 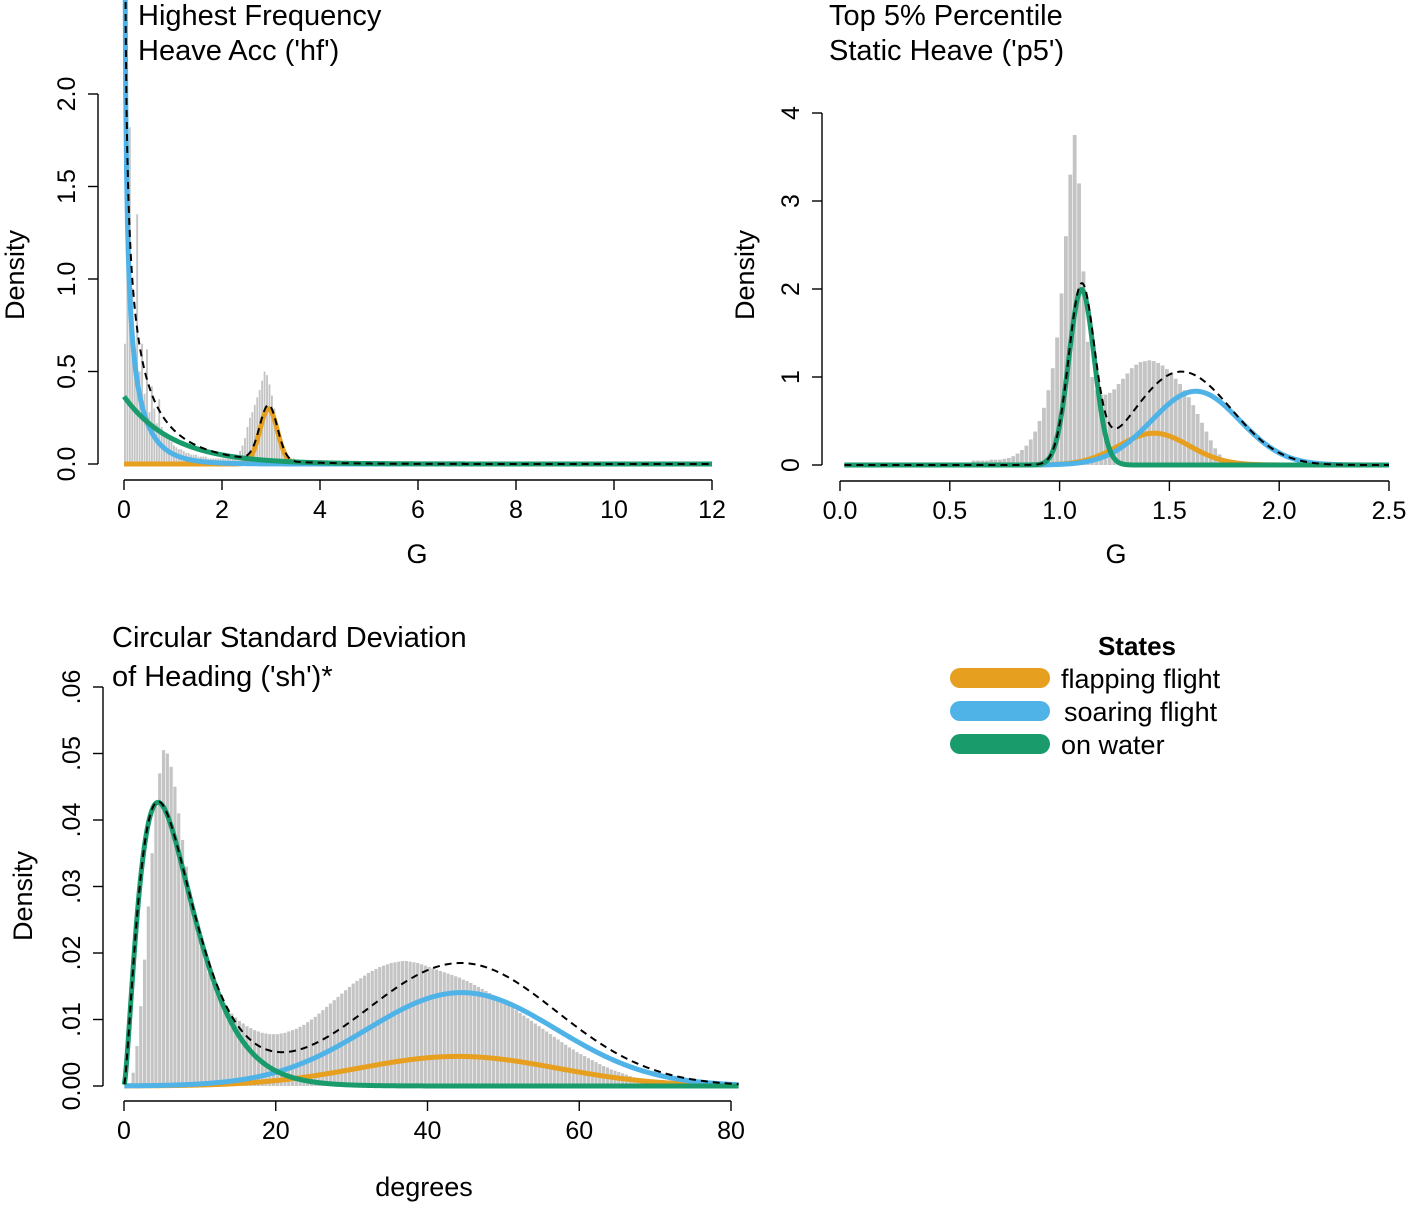 I want to click on hf-x-tick-label: 8, so click(x=516, y=510).